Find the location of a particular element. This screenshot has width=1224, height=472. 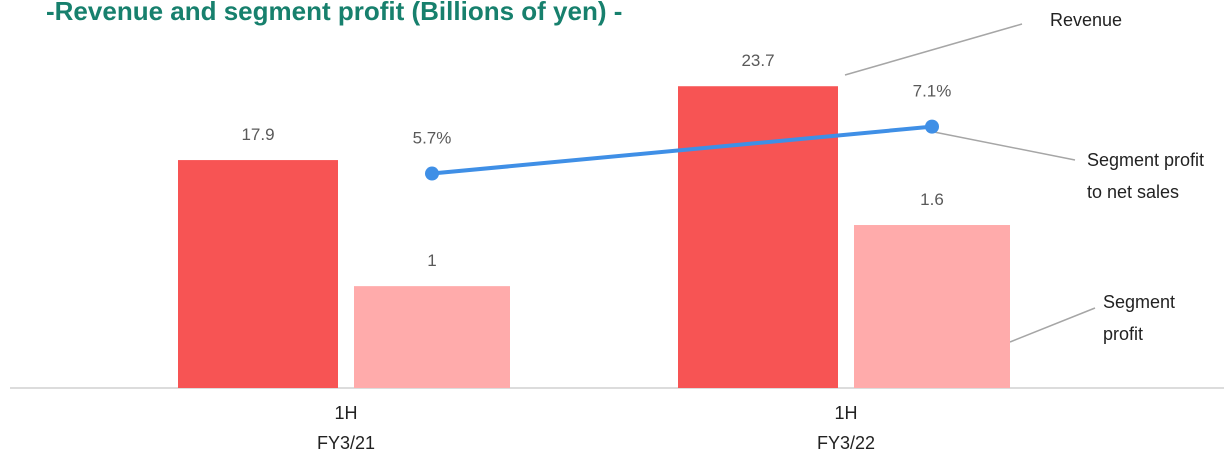

data-label: 7.1% is located at coordinates (932, 91).